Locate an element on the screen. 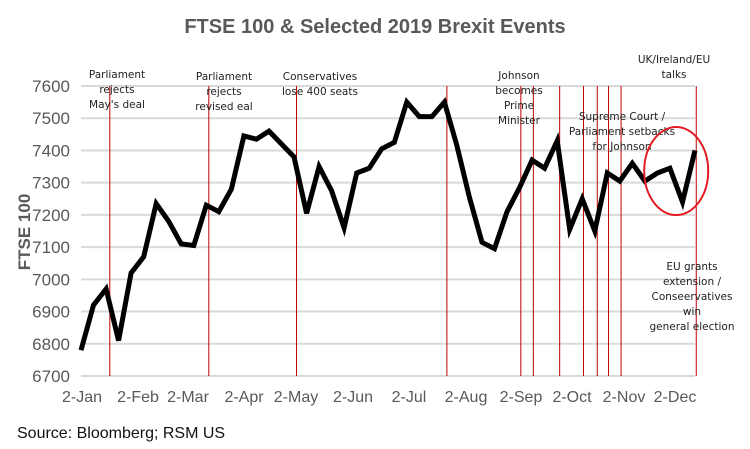 Image resolution: width=750 pixels, height=449 pixels. annotation-line: Conseervatives is located at coordinates (692, 297).